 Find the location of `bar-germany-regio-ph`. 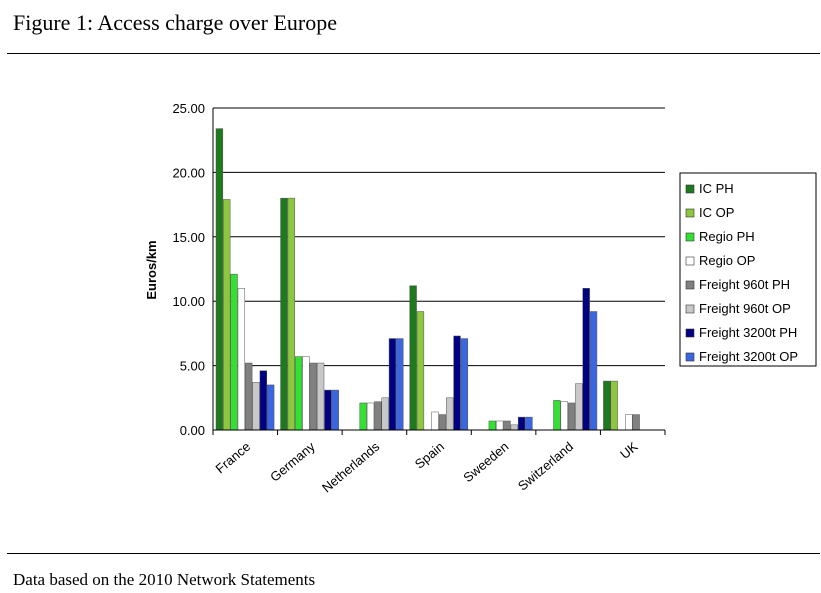

bar-germany-regio-ph is located at coordinates (298, 393).